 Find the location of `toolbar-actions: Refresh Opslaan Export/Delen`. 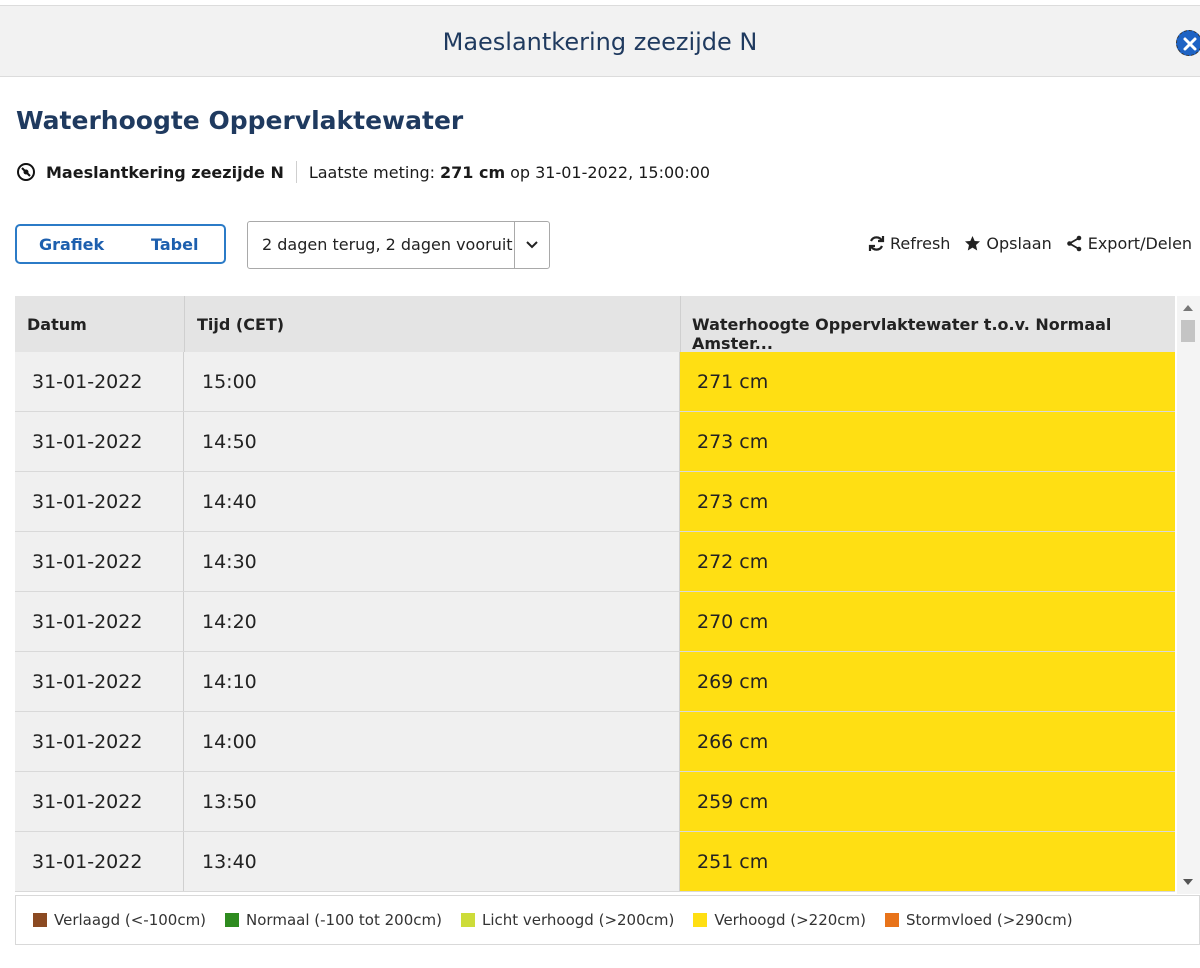

toolbar-actions: Refresh Opslaan Export/Delen is located at coordinates (1034, 243).